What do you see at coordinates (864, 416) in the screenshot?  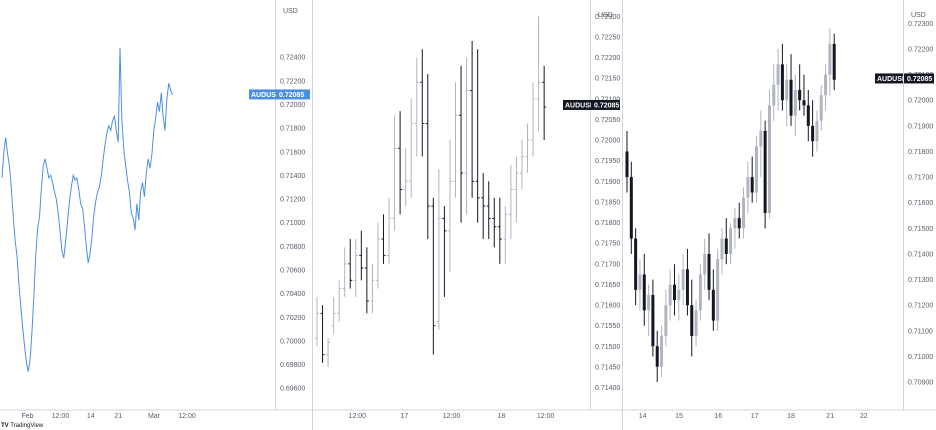 I see `x-tick-label: 22` at bounding box center [864, 416].